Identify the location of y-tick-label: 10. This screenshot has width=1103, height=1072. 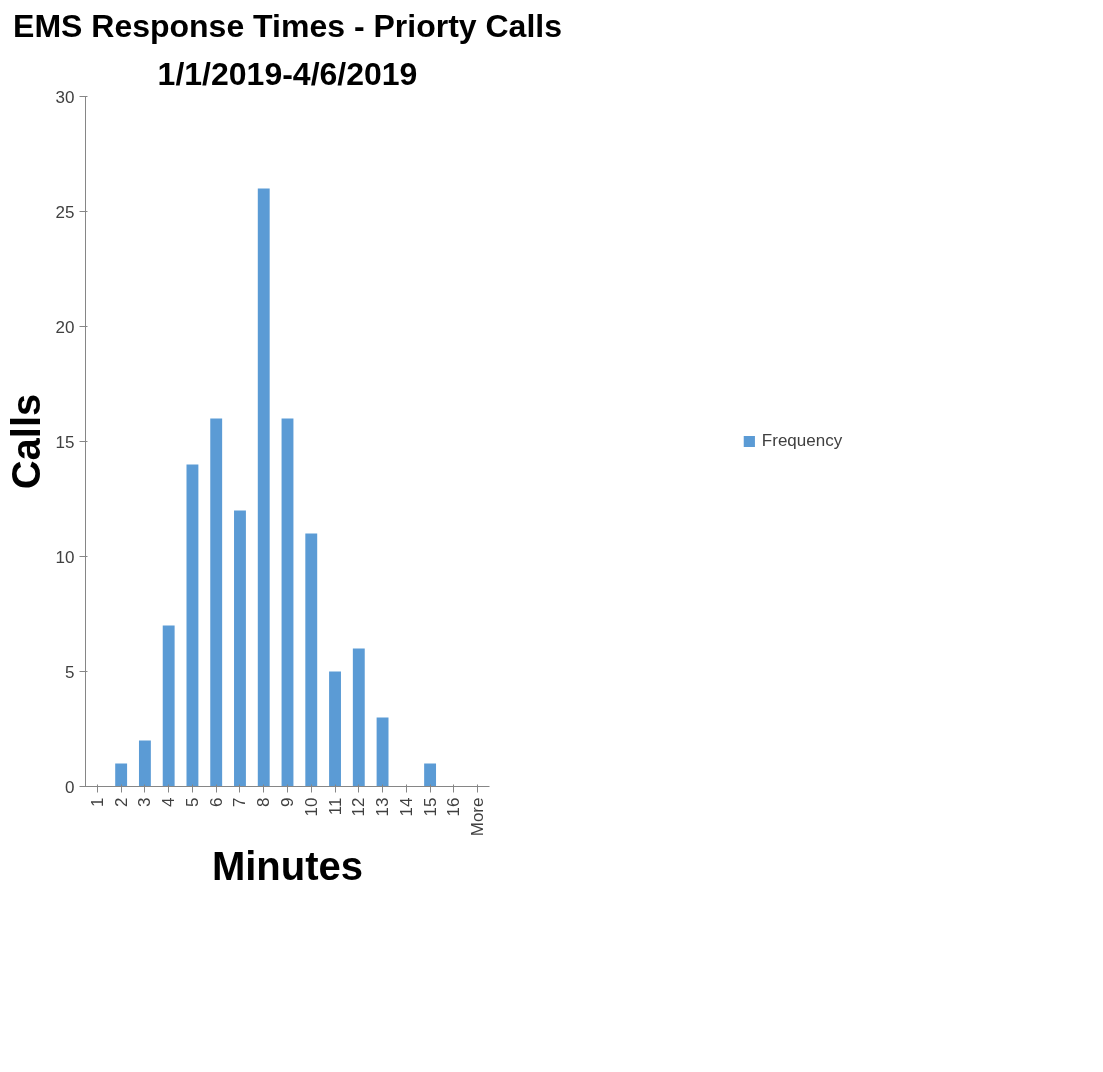
(65, 557).